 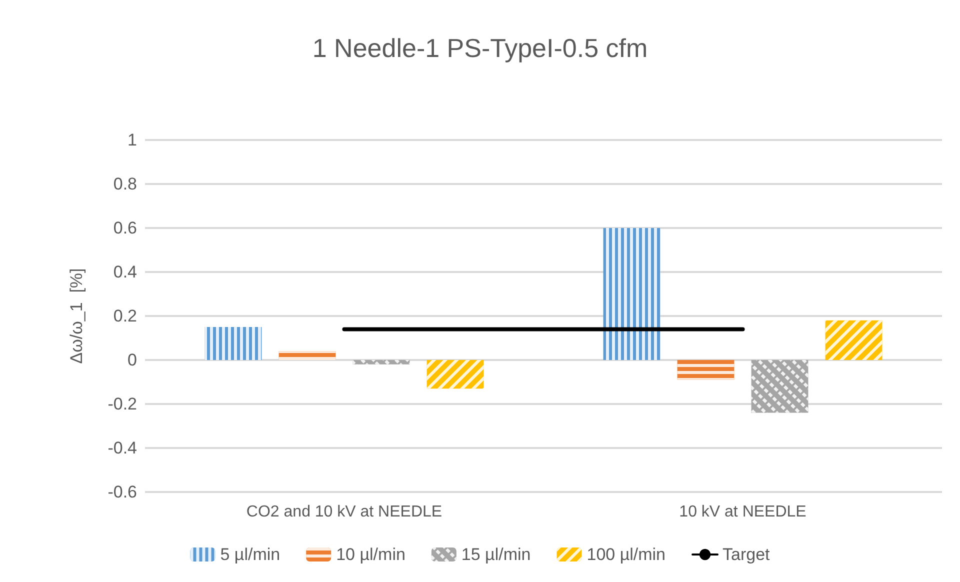 I want to click on y-tick-label: -0.6, so click(x=122, y=492).